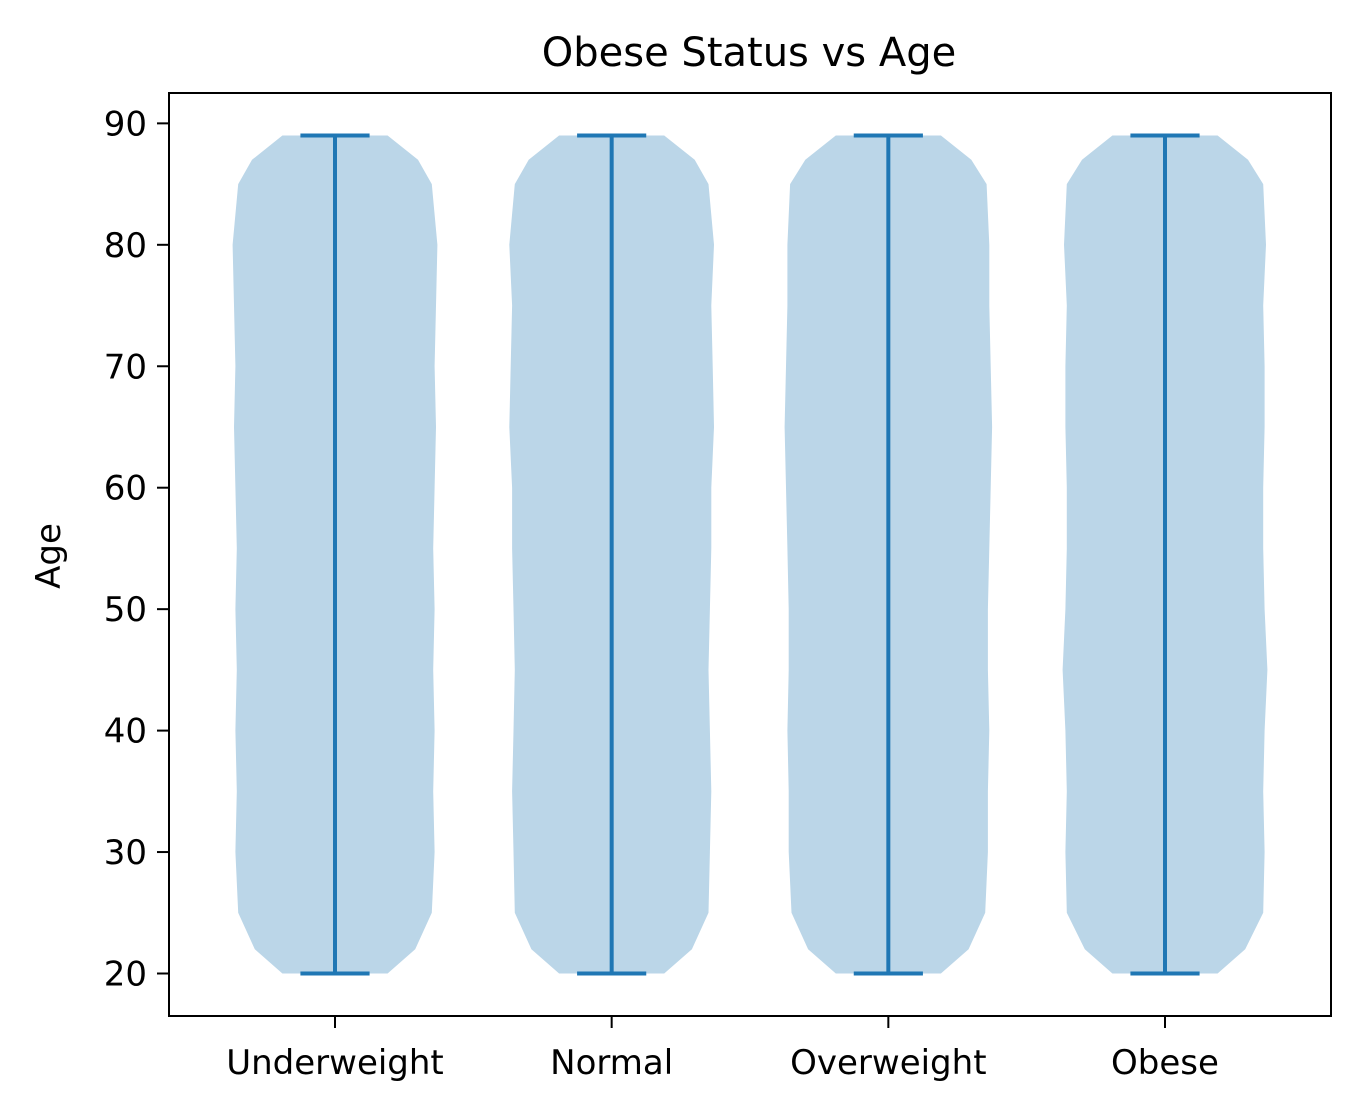 This screenshot has width=1361, height=1116. I want to click on y-tick-label: 70, so click(125, 367).